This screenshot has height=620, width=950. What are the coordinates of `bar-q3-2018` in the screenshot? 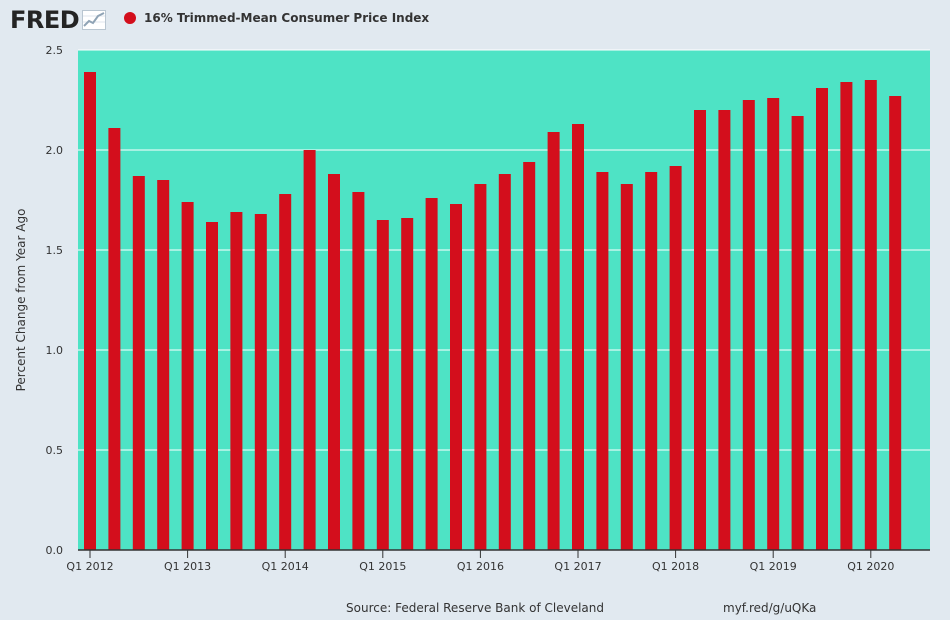 It's located at (724, 330).